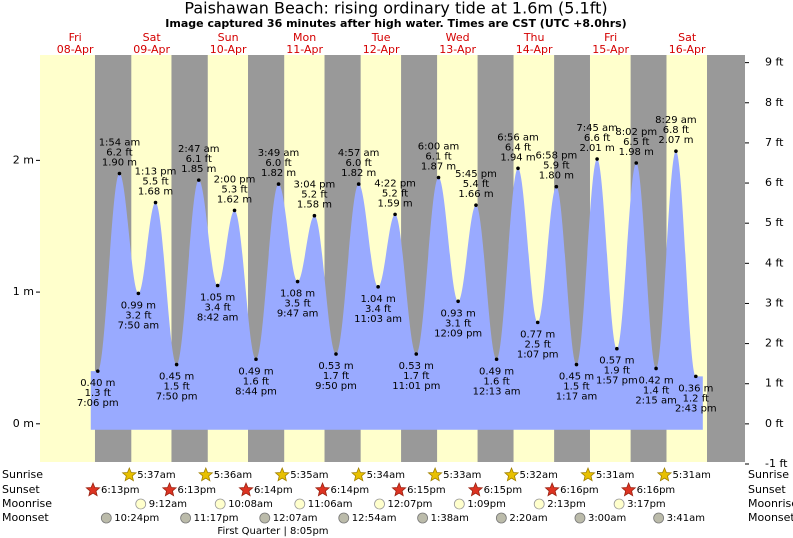  What do you see at coordinates (597, 148) in the screenshot?
I see `tide-label: 2.01 m` at bounding box center [597, 148].